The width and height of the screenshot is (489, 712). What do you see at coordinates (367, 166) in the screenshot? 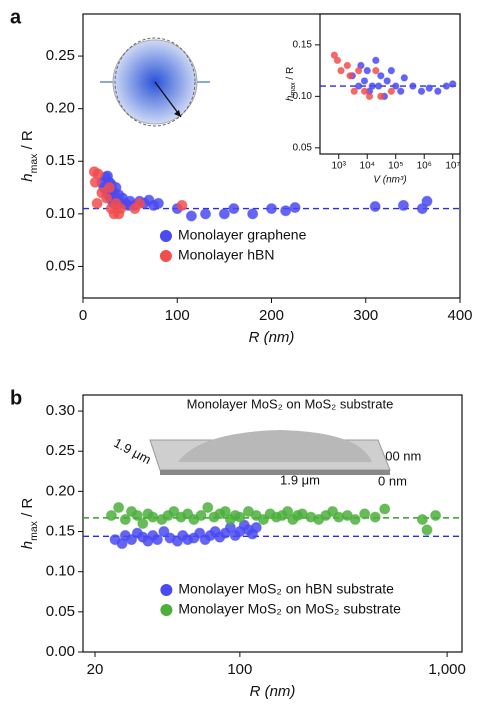
I see `x-tick-label: 10⁴` at bounding box center [367, 166].